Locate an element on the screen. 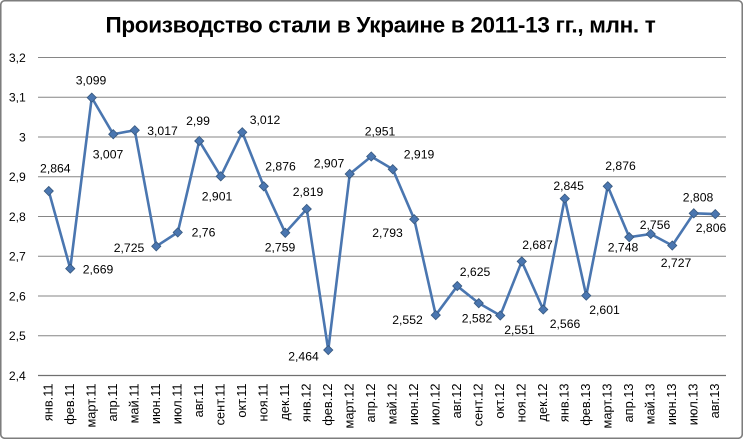  svg-text: янв.11 is located at coordinates (47, 403).